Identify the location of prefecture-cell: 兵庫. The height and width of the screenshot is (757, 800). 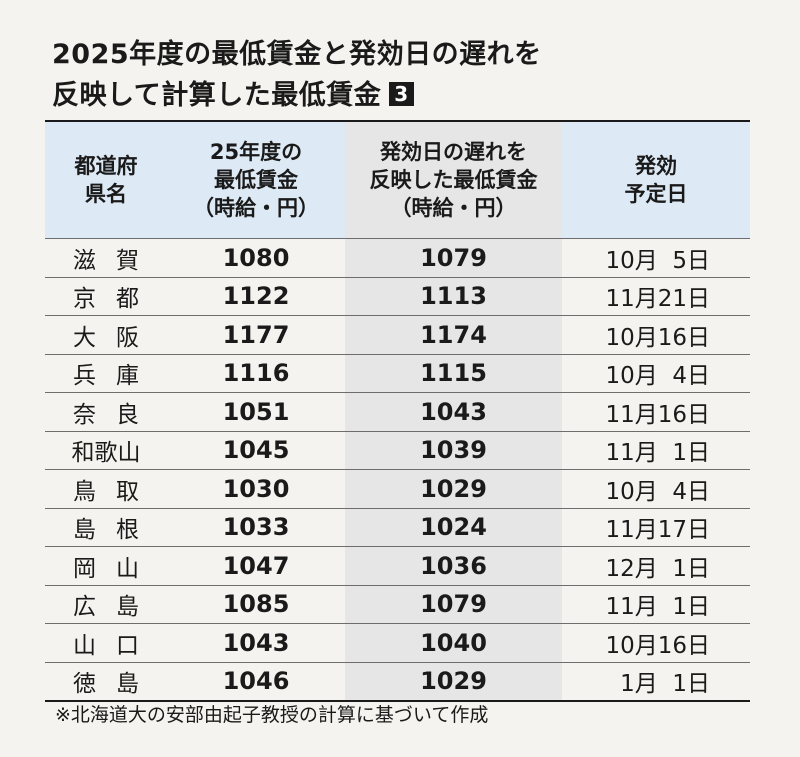
(116, 376).